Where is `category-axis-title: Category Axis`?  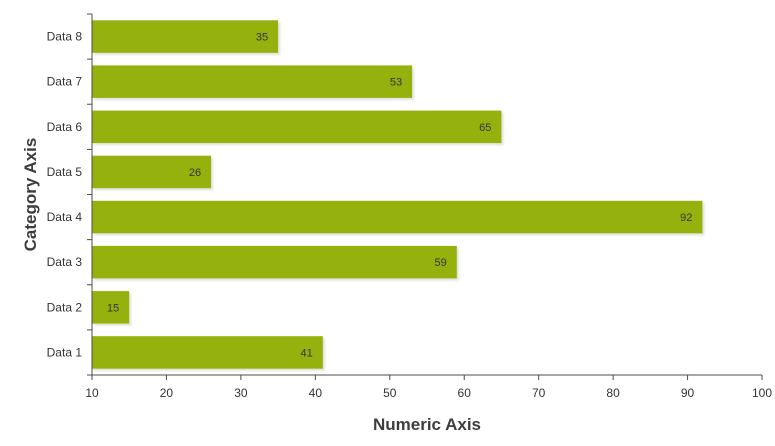
category-axis-title: Category Axis is located at coordinates (30, 195).